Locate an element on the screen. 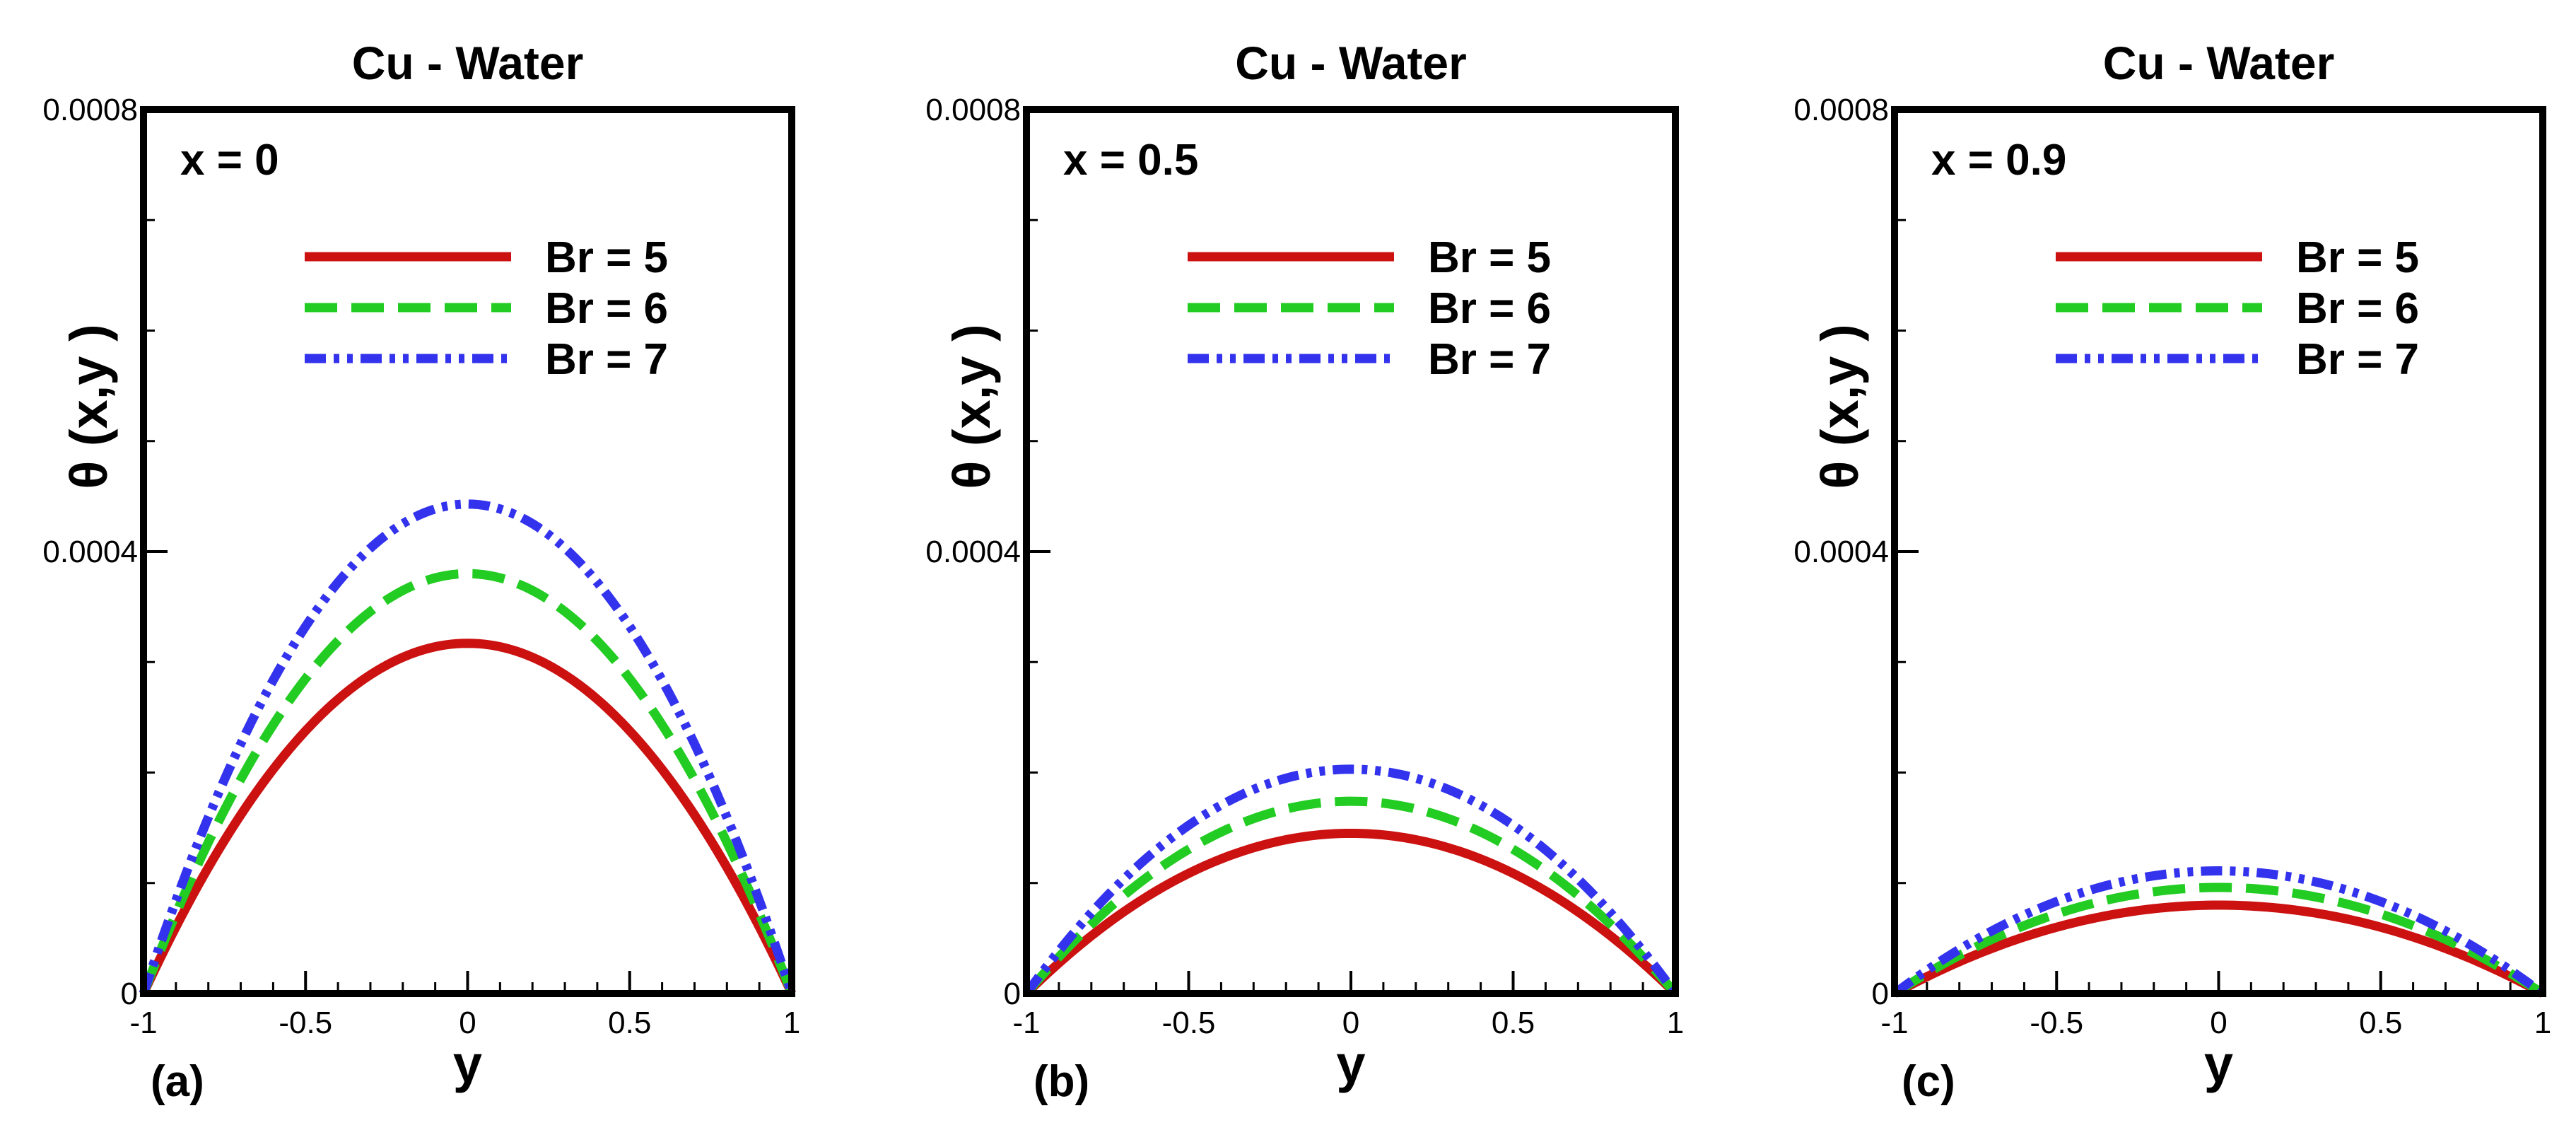 This screenshot has height=1130, width=2576. panel-label: (c) is located at coordinates (1929, 1081).